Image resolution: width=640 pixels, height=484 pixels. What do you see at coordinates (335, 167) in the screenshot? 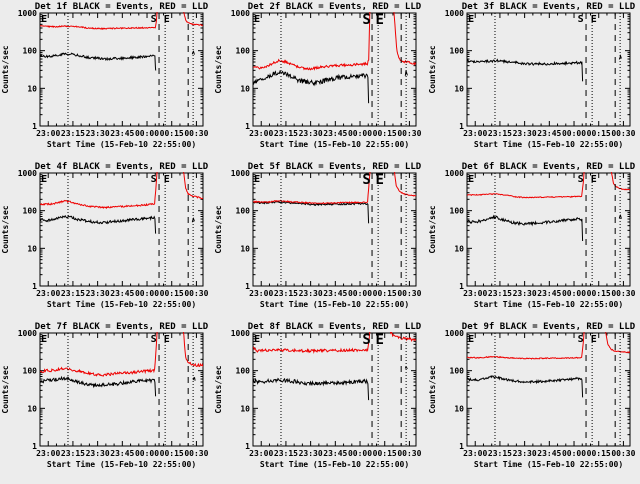
I see `plot-title: Det 5f BLACK = Events, RED = LLD` at bounding box center [335, 167].